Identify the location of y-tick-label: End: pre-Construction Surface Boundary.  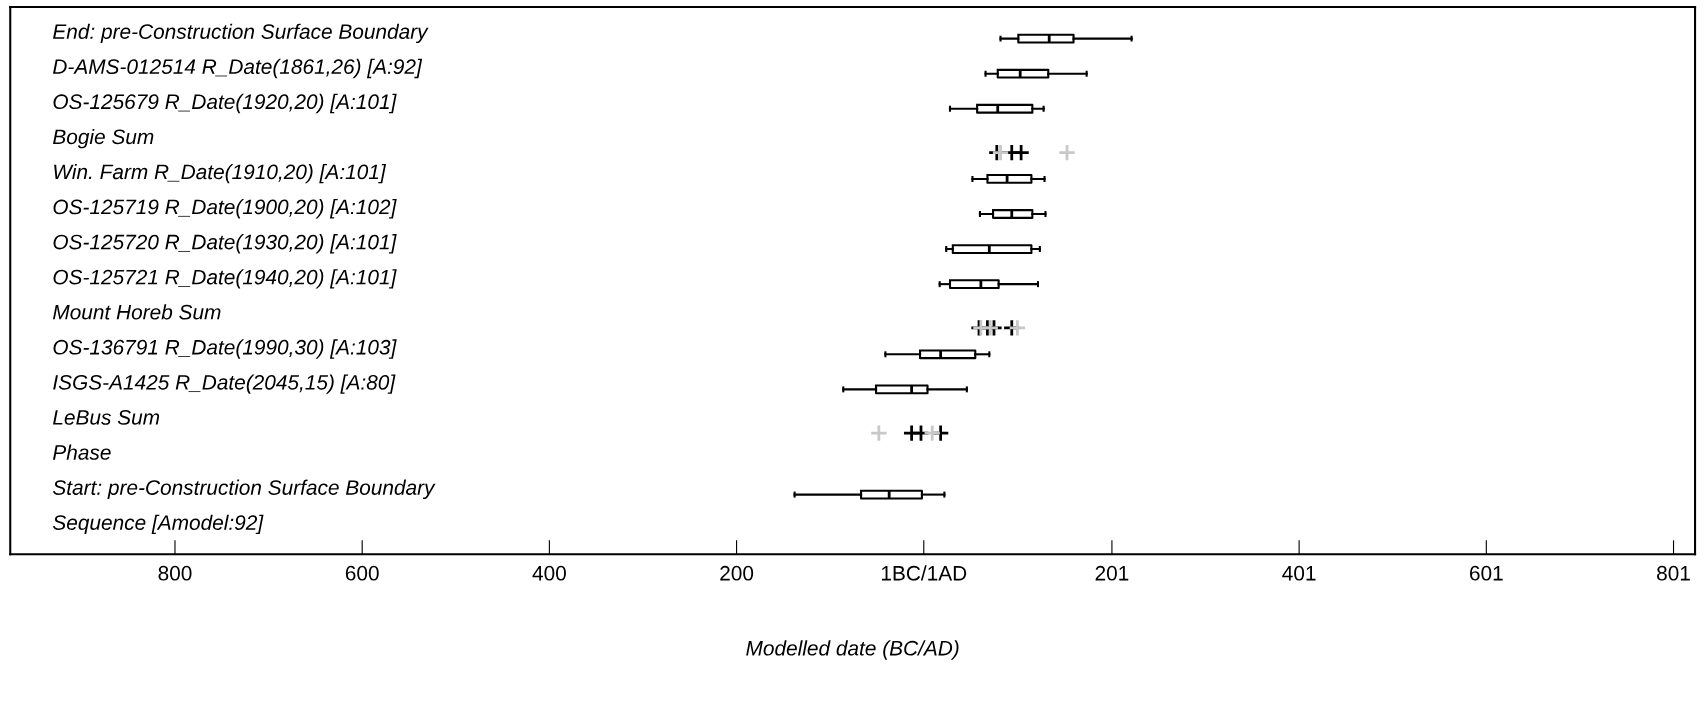
(241, 33).